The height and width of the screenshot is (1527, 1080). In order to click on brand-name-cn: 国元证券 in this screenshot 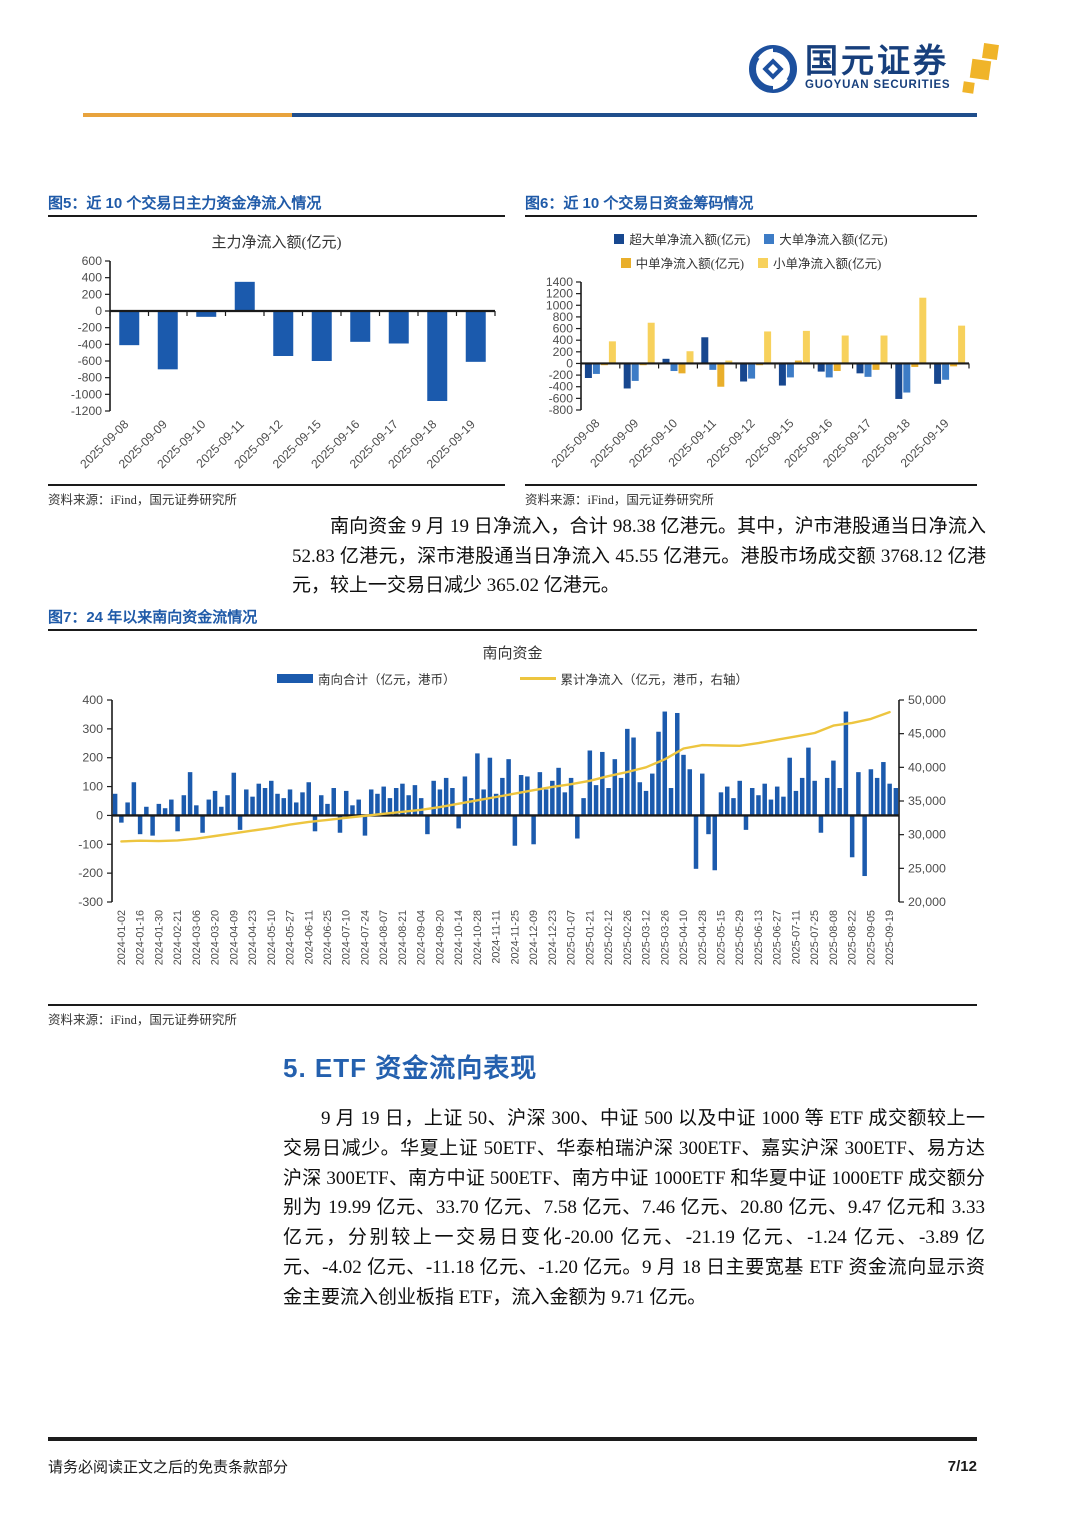, I will do `click(877, 60)`.